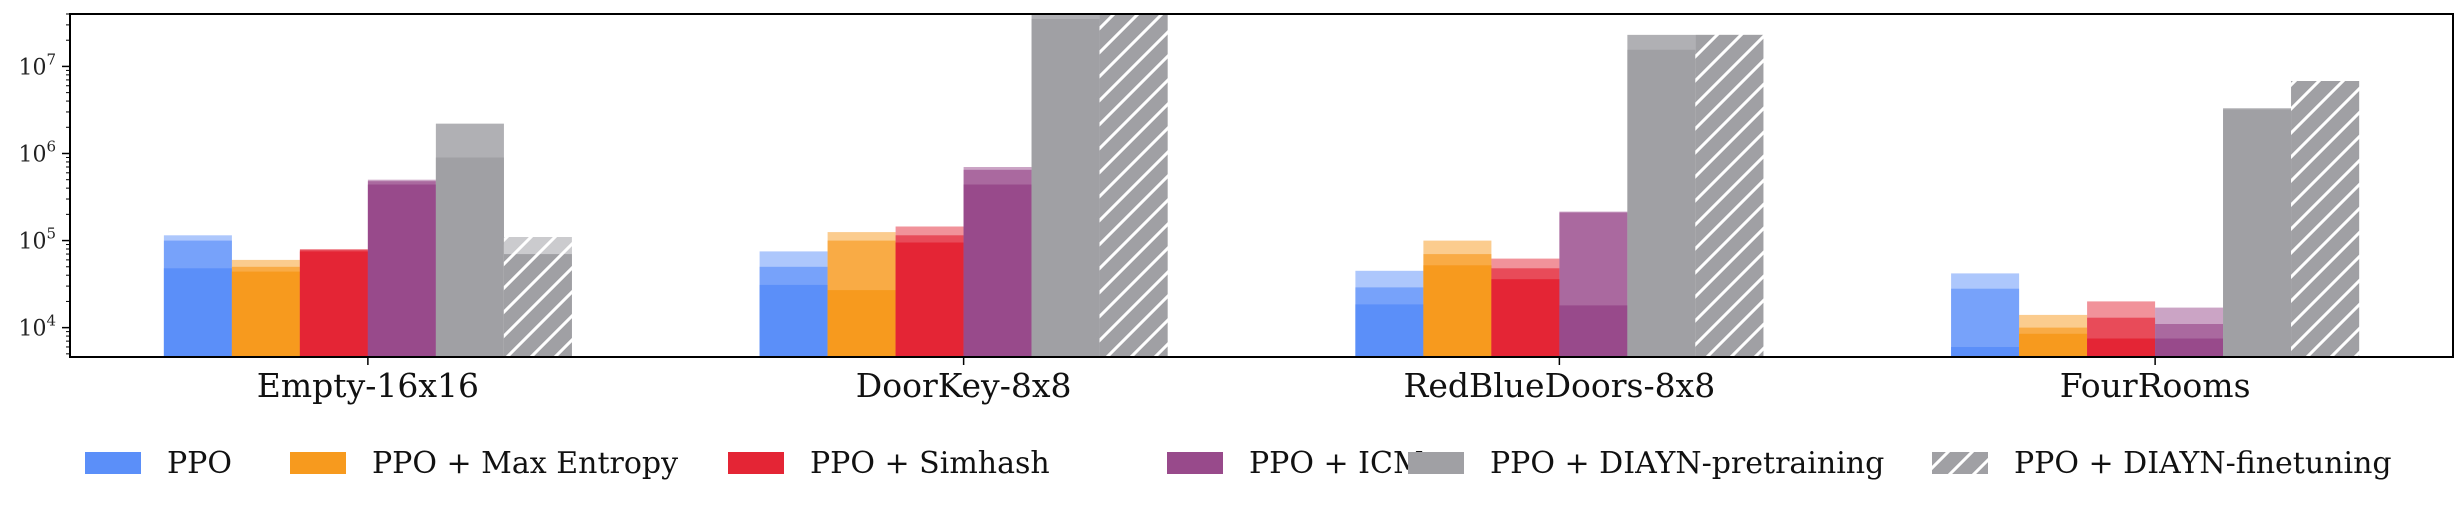 The height and width of the screenshot is (505, 2461). What do you see at coordinates (265, 314) in the screenshot?
I see `bar-ppo-max-entropy-empty-16x16-layer3` at bounding box center [265, 314].